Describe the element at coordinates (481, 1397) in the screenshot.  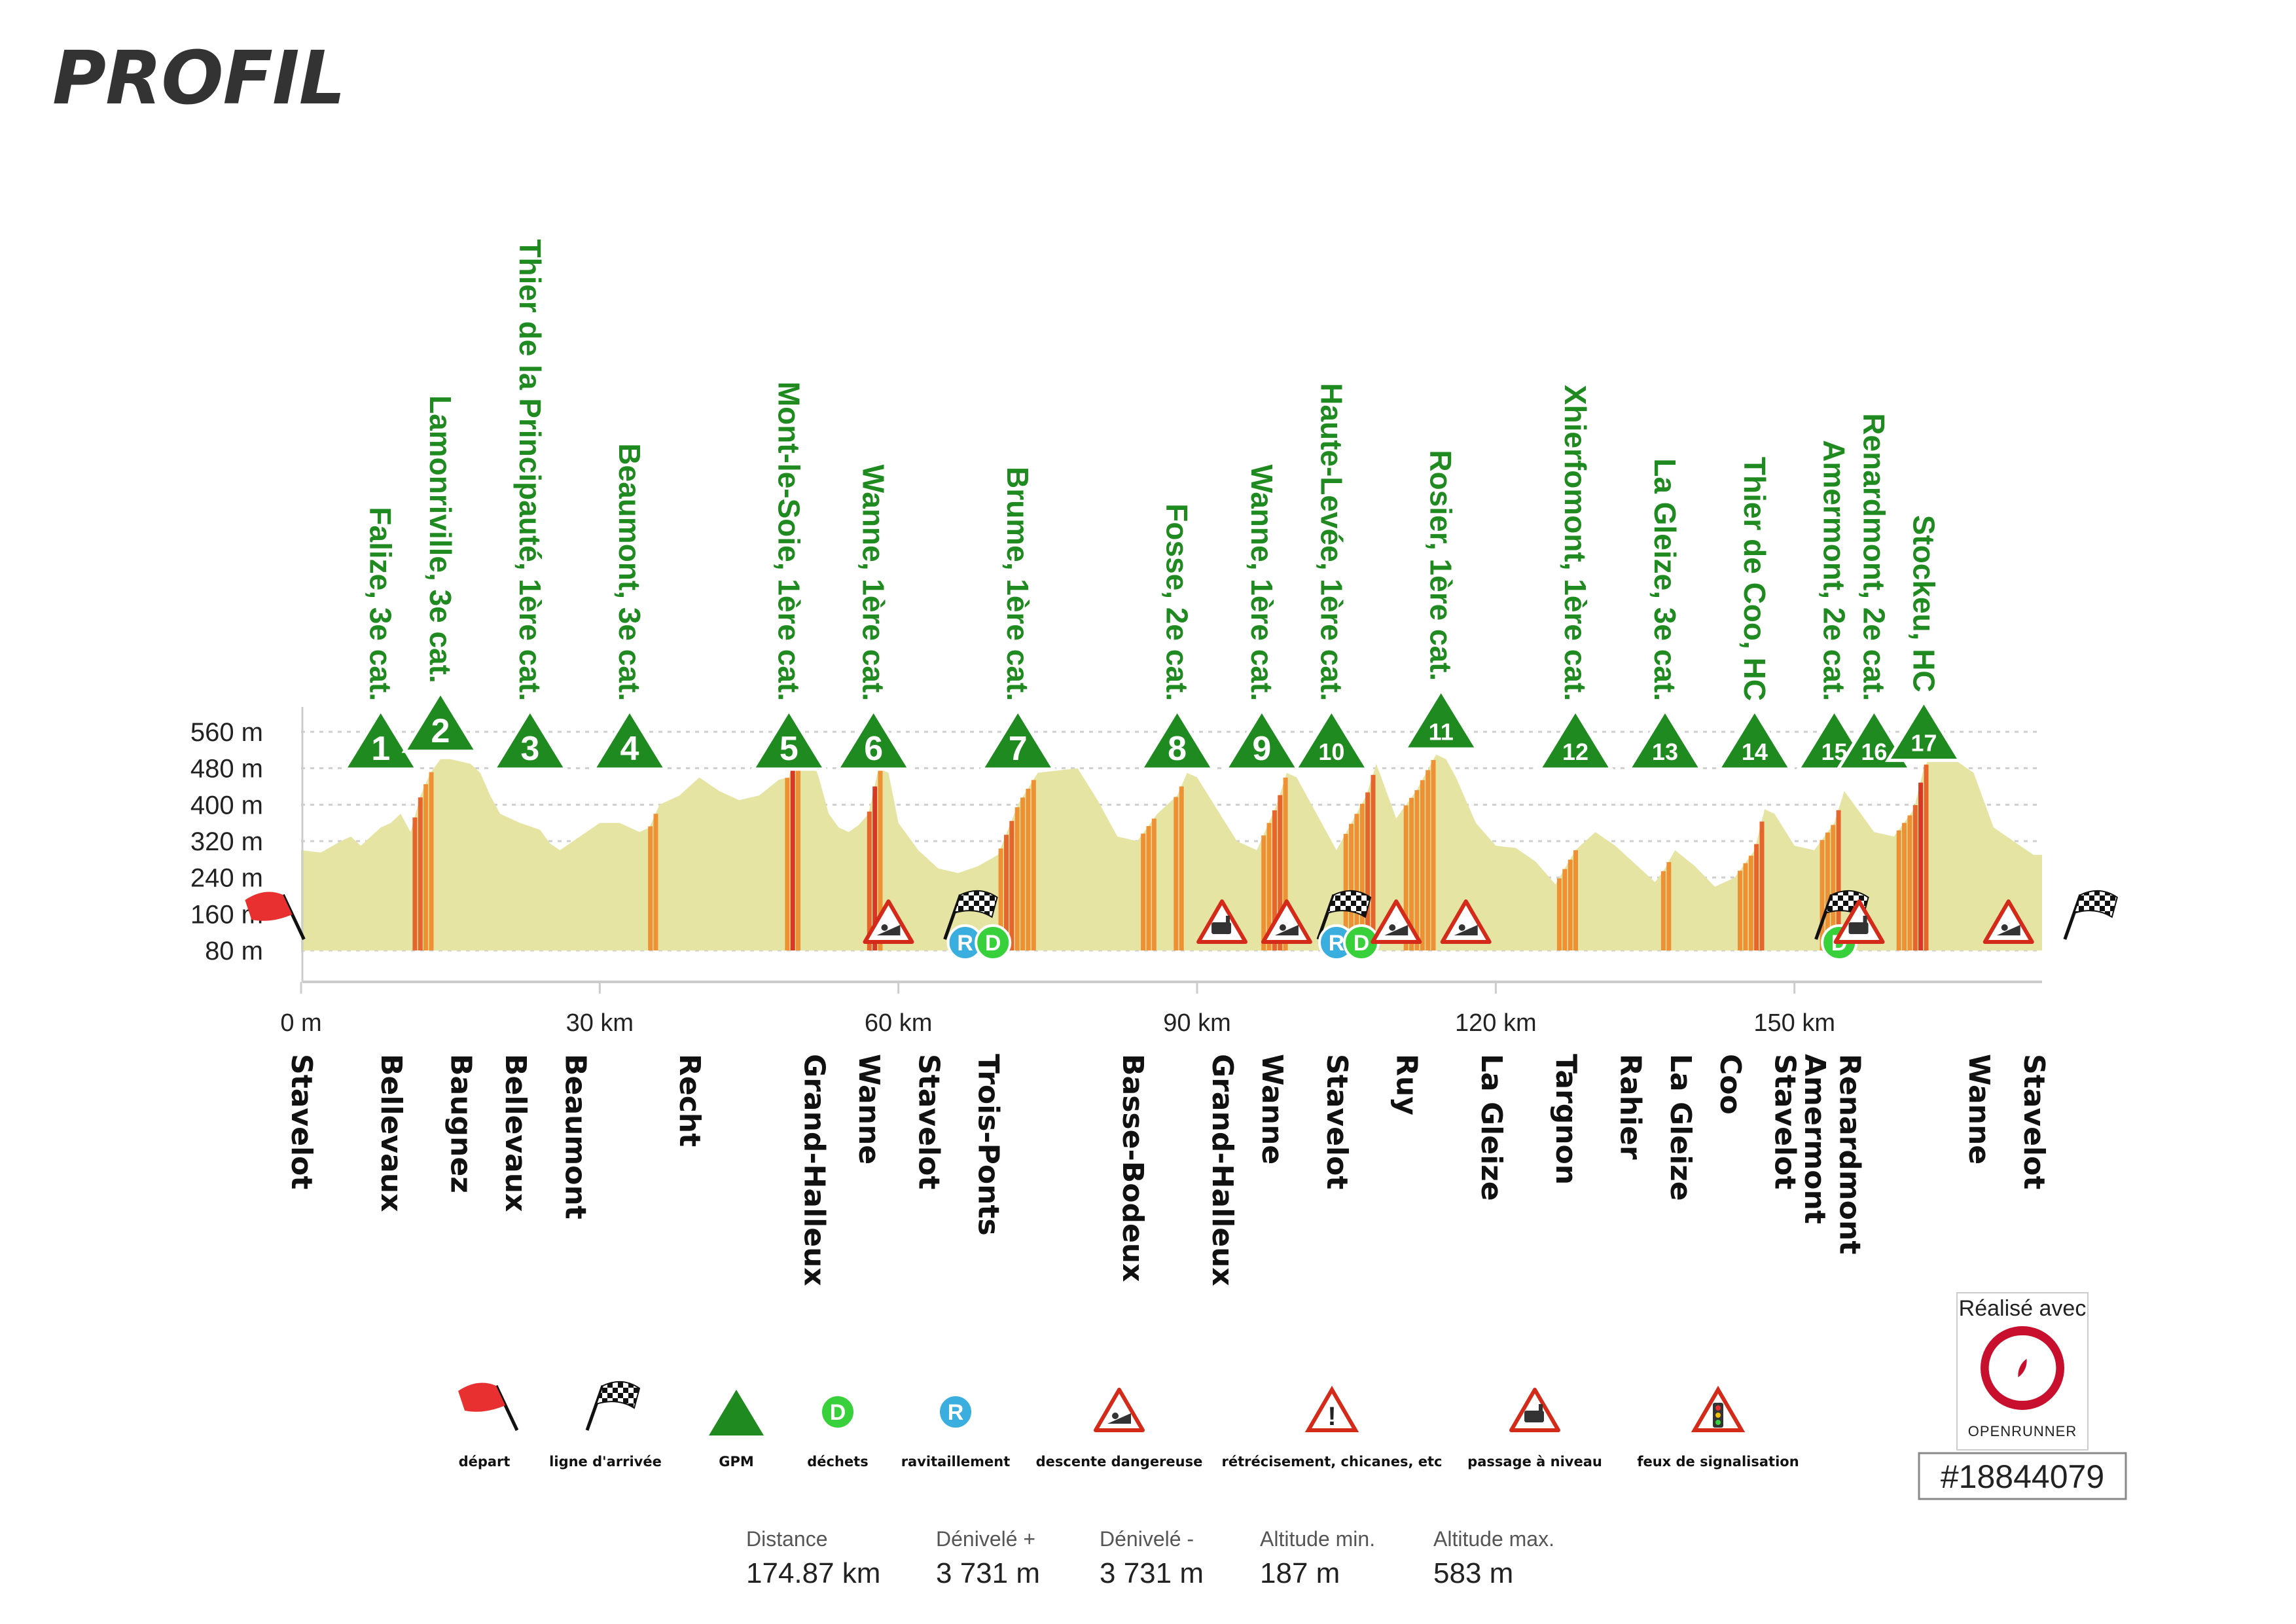
I see `red-flag-icon` at that location.